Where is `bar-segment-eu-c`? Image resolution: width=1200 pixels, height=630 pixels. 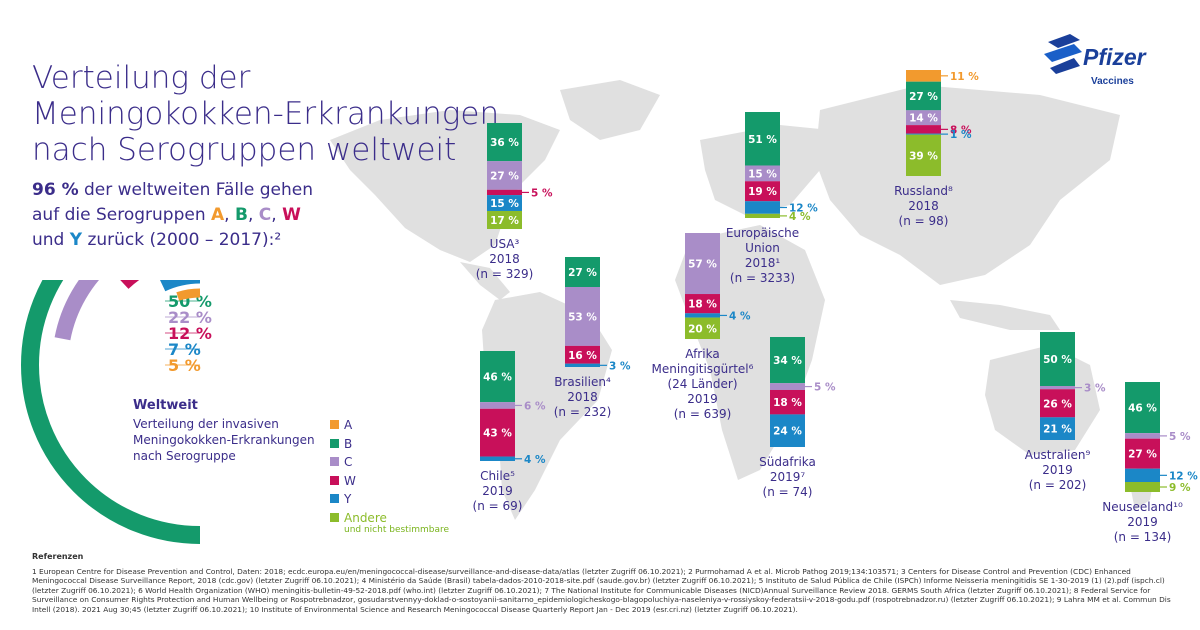 bar-segment-eu-c is located at coordinates (762, 173).